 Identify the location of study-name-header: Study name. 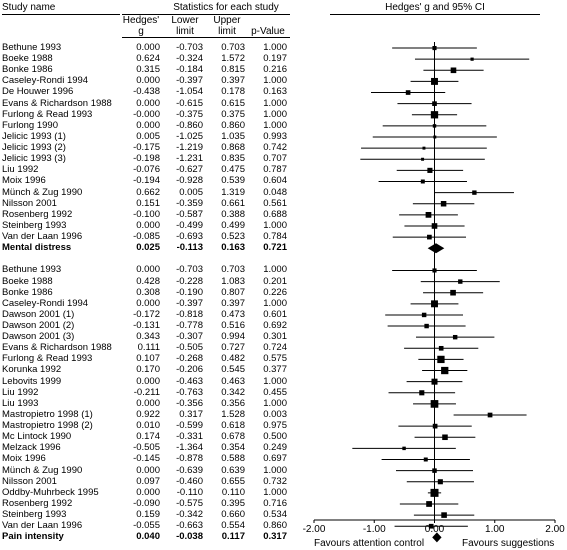
(29, 7).